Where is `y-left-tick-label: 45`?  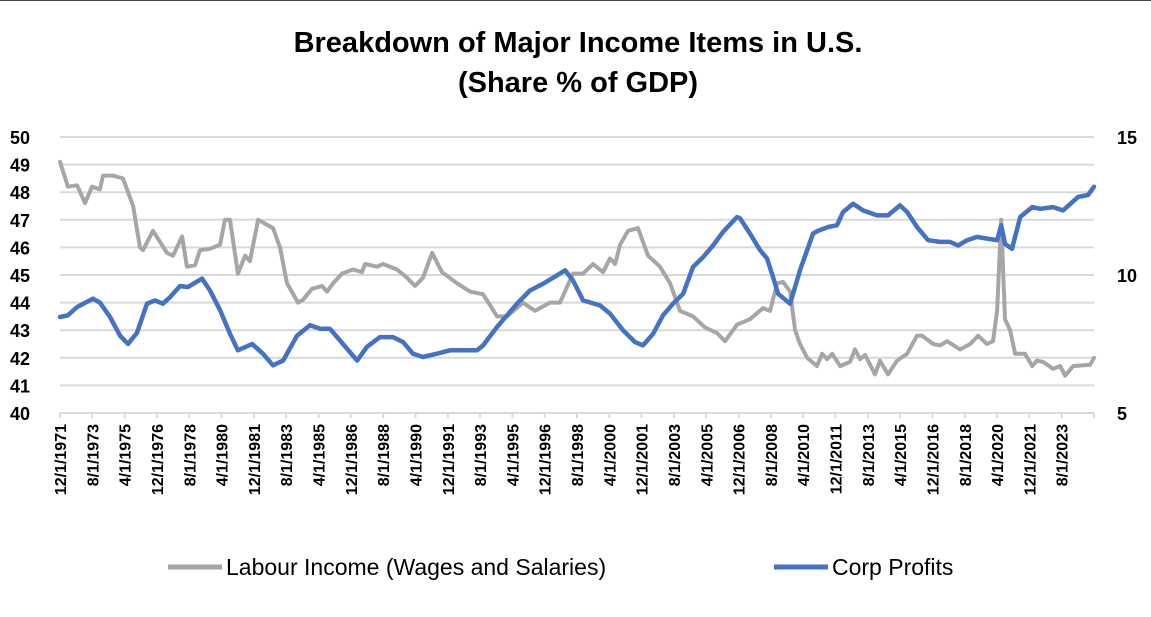 y-left-tick-label: 45 is located at coordinates (20, 276).